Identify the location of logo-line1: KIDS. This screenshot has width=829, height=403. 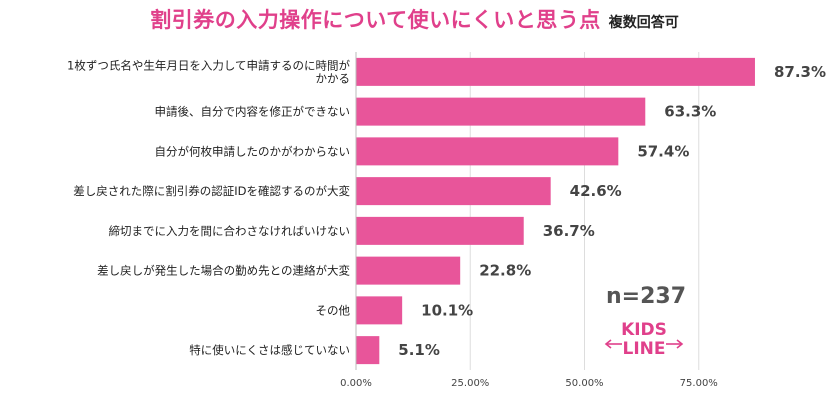
(644, 330).